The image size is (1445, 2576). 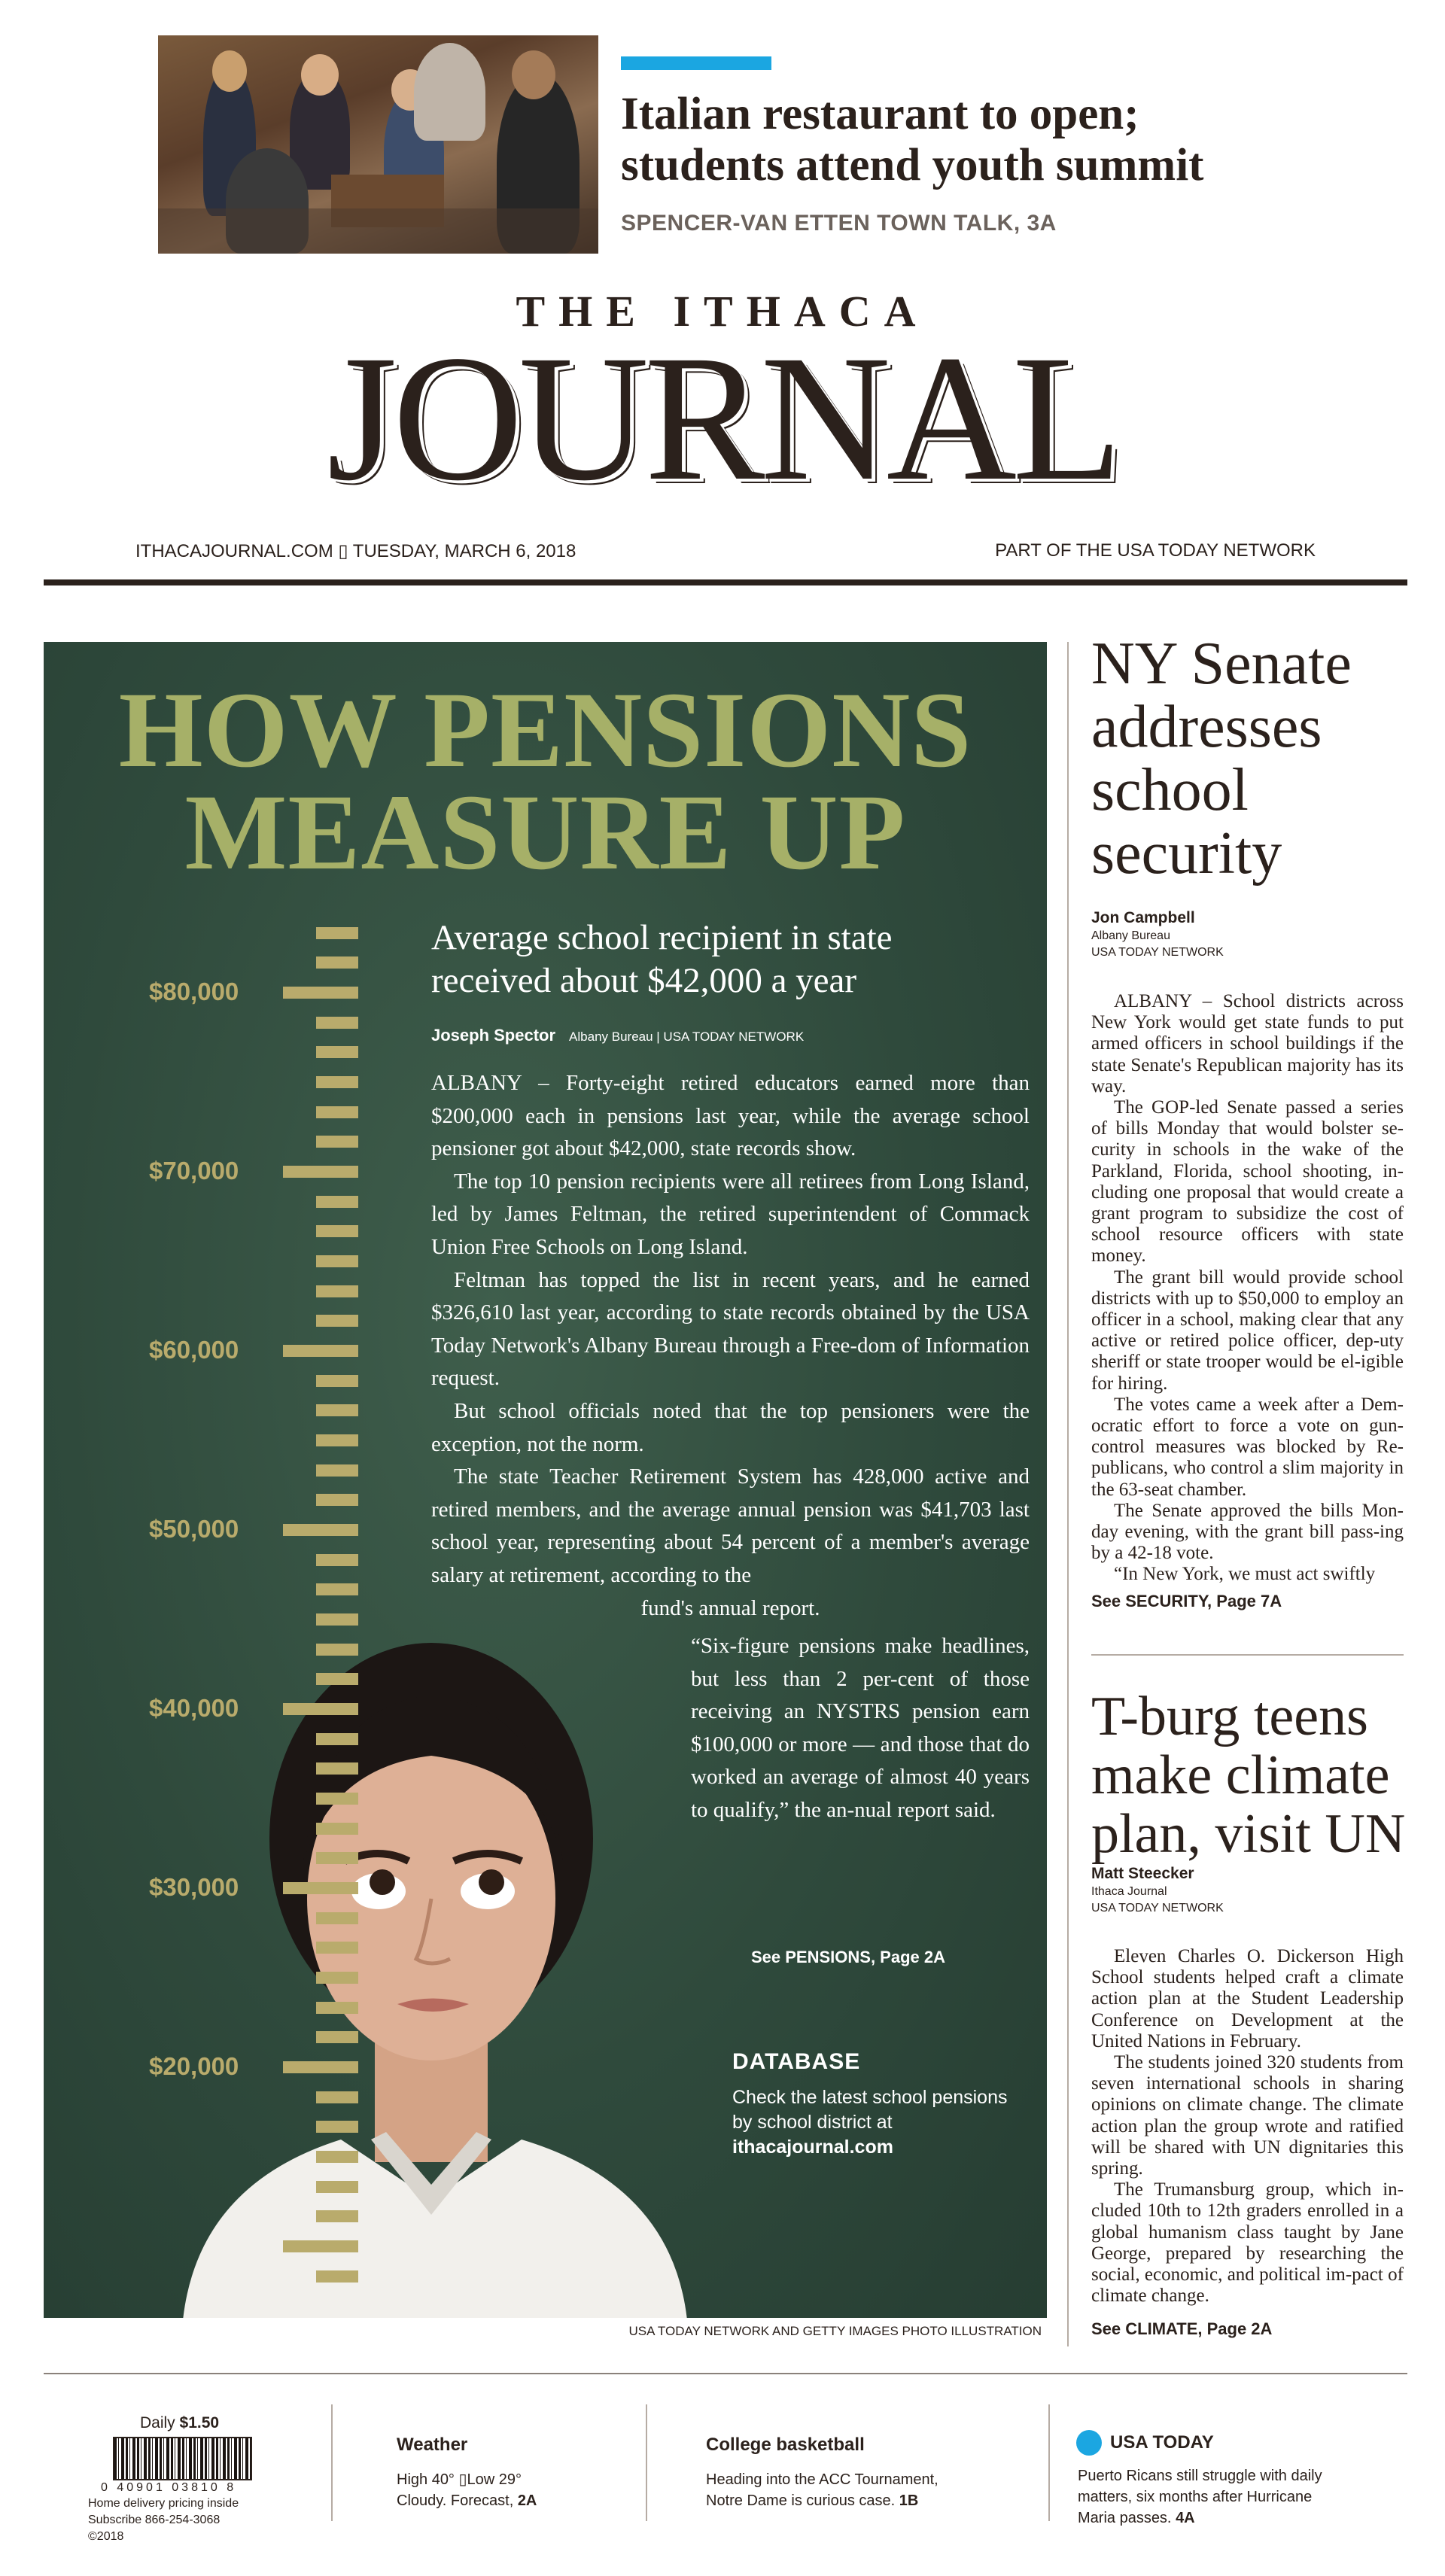 I want to click on story1-headline-line: school, so click(x=1170, y=790).